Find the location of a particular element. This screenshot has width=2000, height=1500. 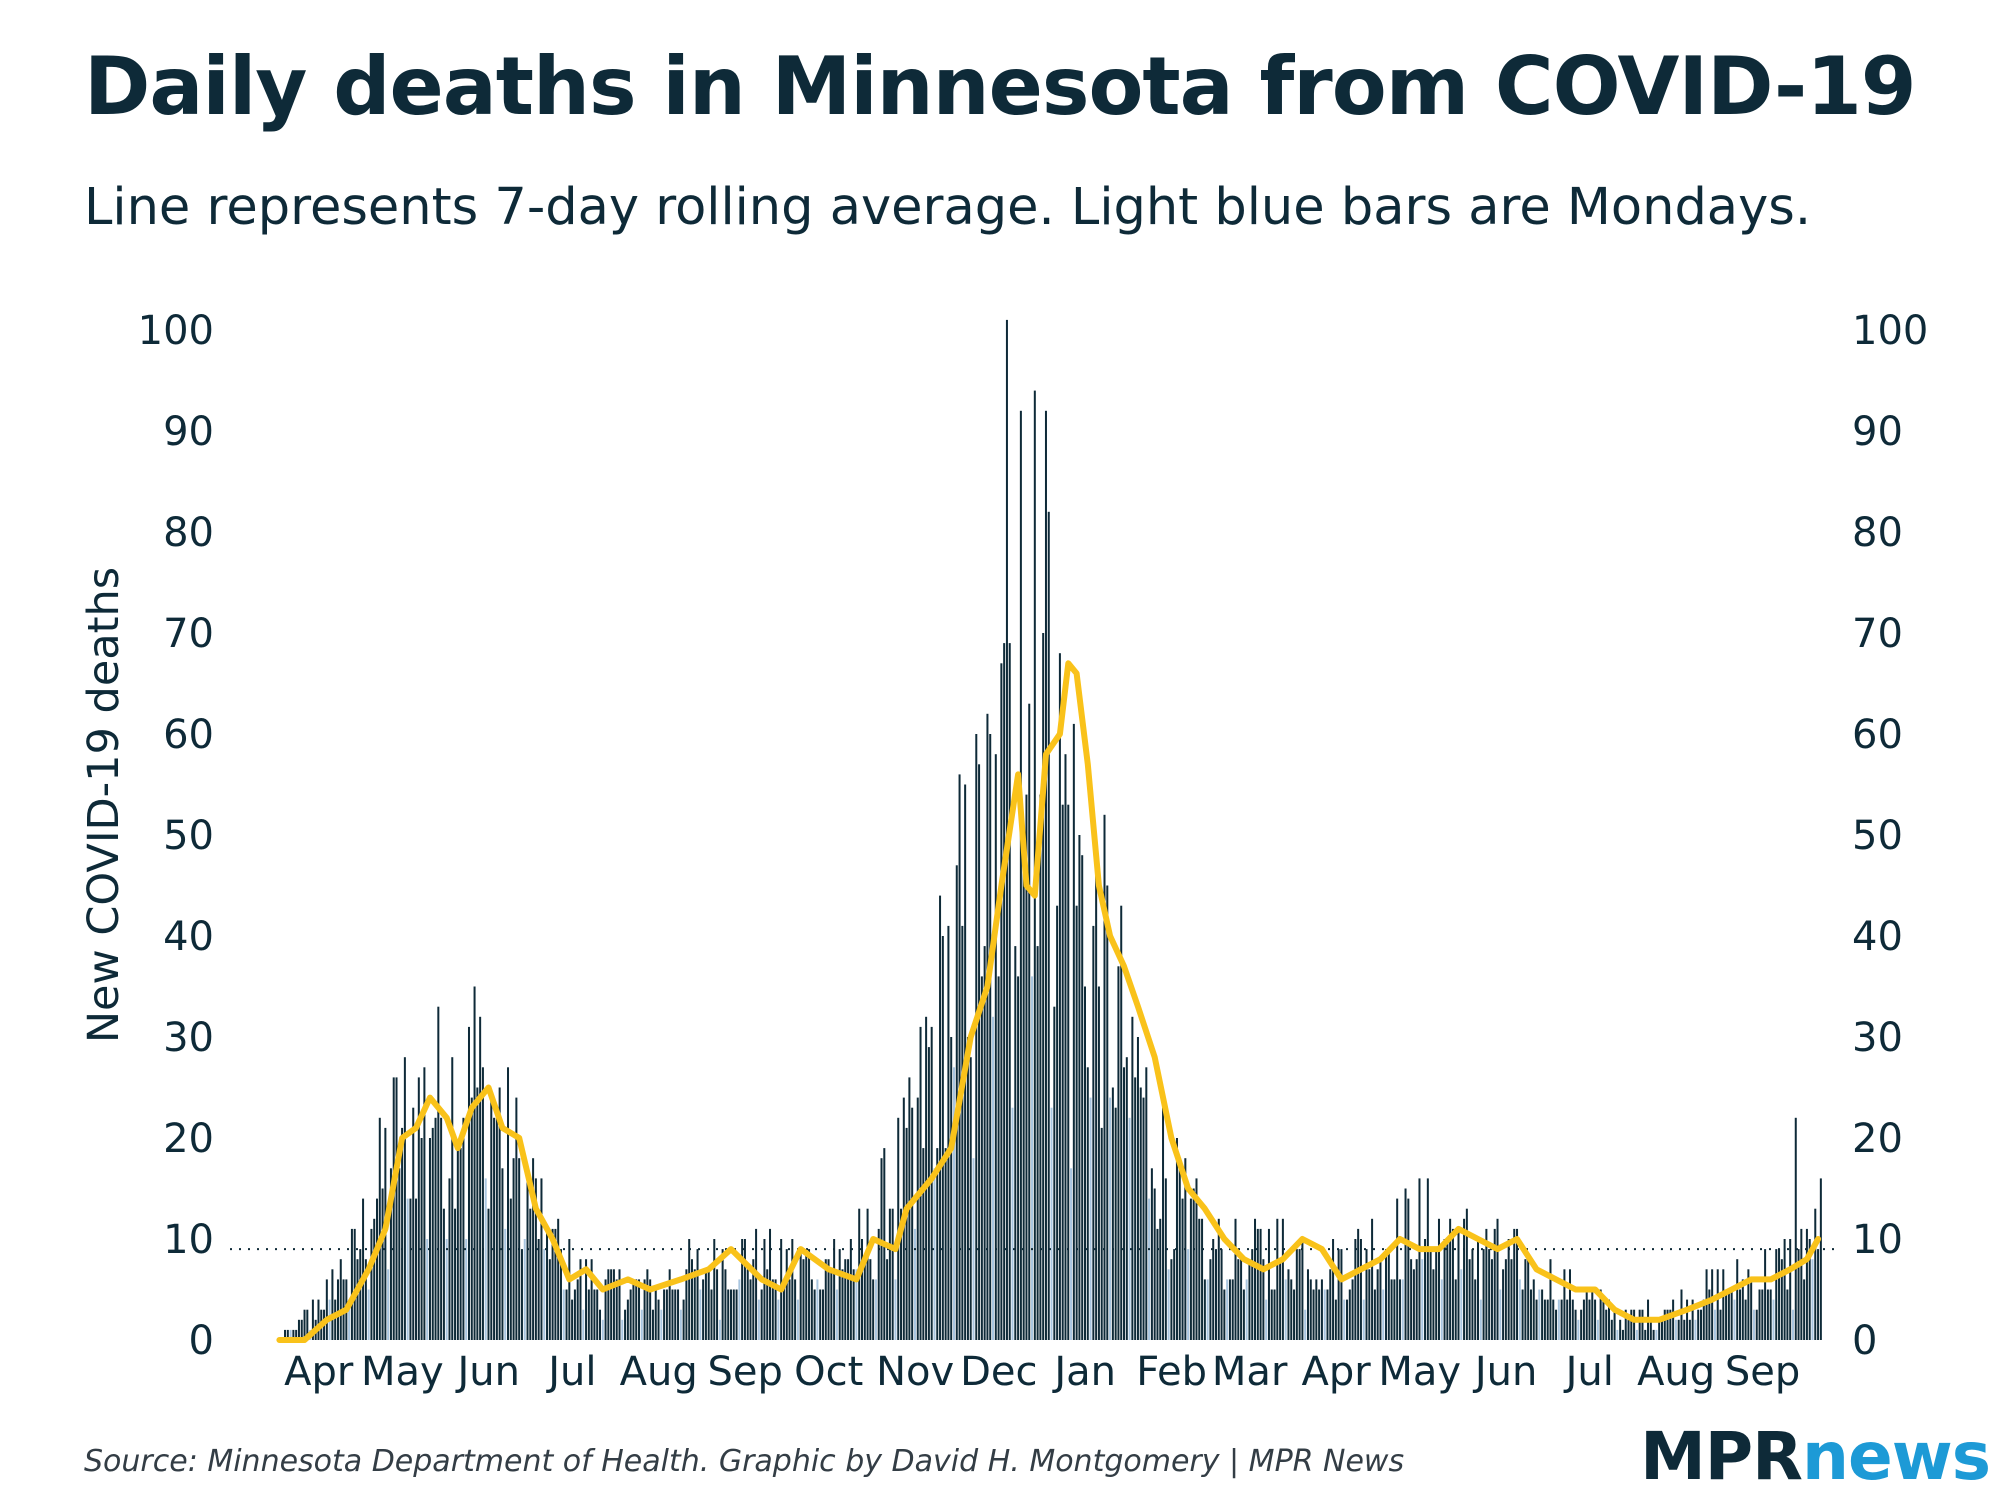

y-tick-label: 20 is located at coordinates (1877, 1139).